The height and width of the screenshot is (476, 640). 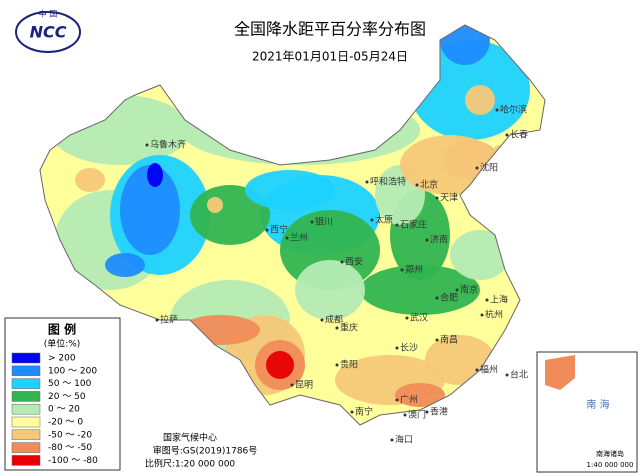 I want to click on inset-sea: 南 海, so click(x=597, y=404).